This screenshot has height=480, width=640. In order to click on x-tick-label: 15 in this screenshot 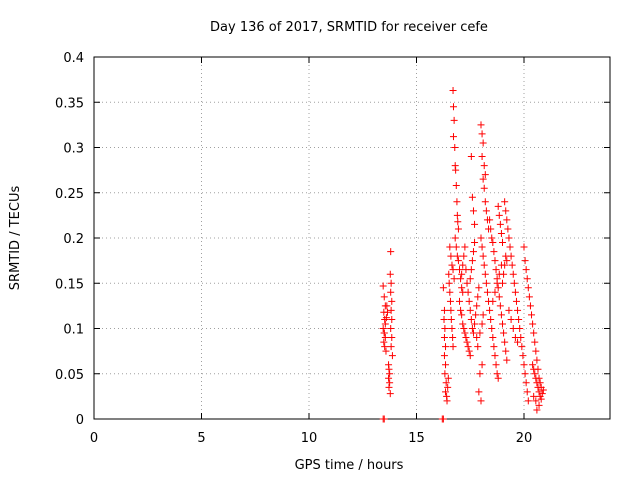, I will do `click(416, 438)`.